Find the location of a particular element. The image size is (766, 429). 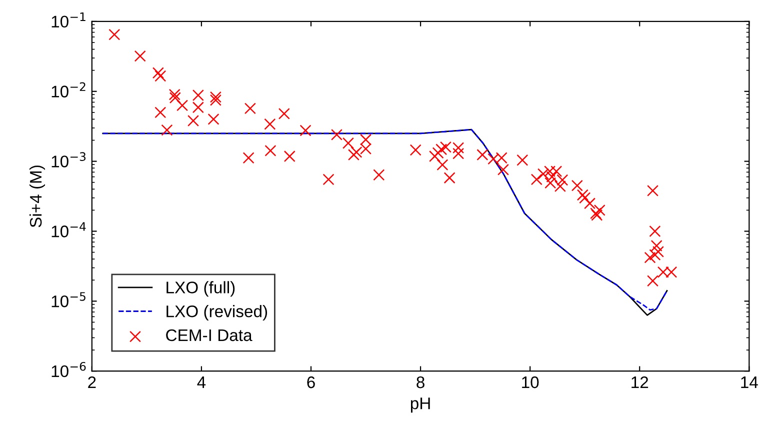

x-tick-label: 4 is located at coordinates (201, 382).